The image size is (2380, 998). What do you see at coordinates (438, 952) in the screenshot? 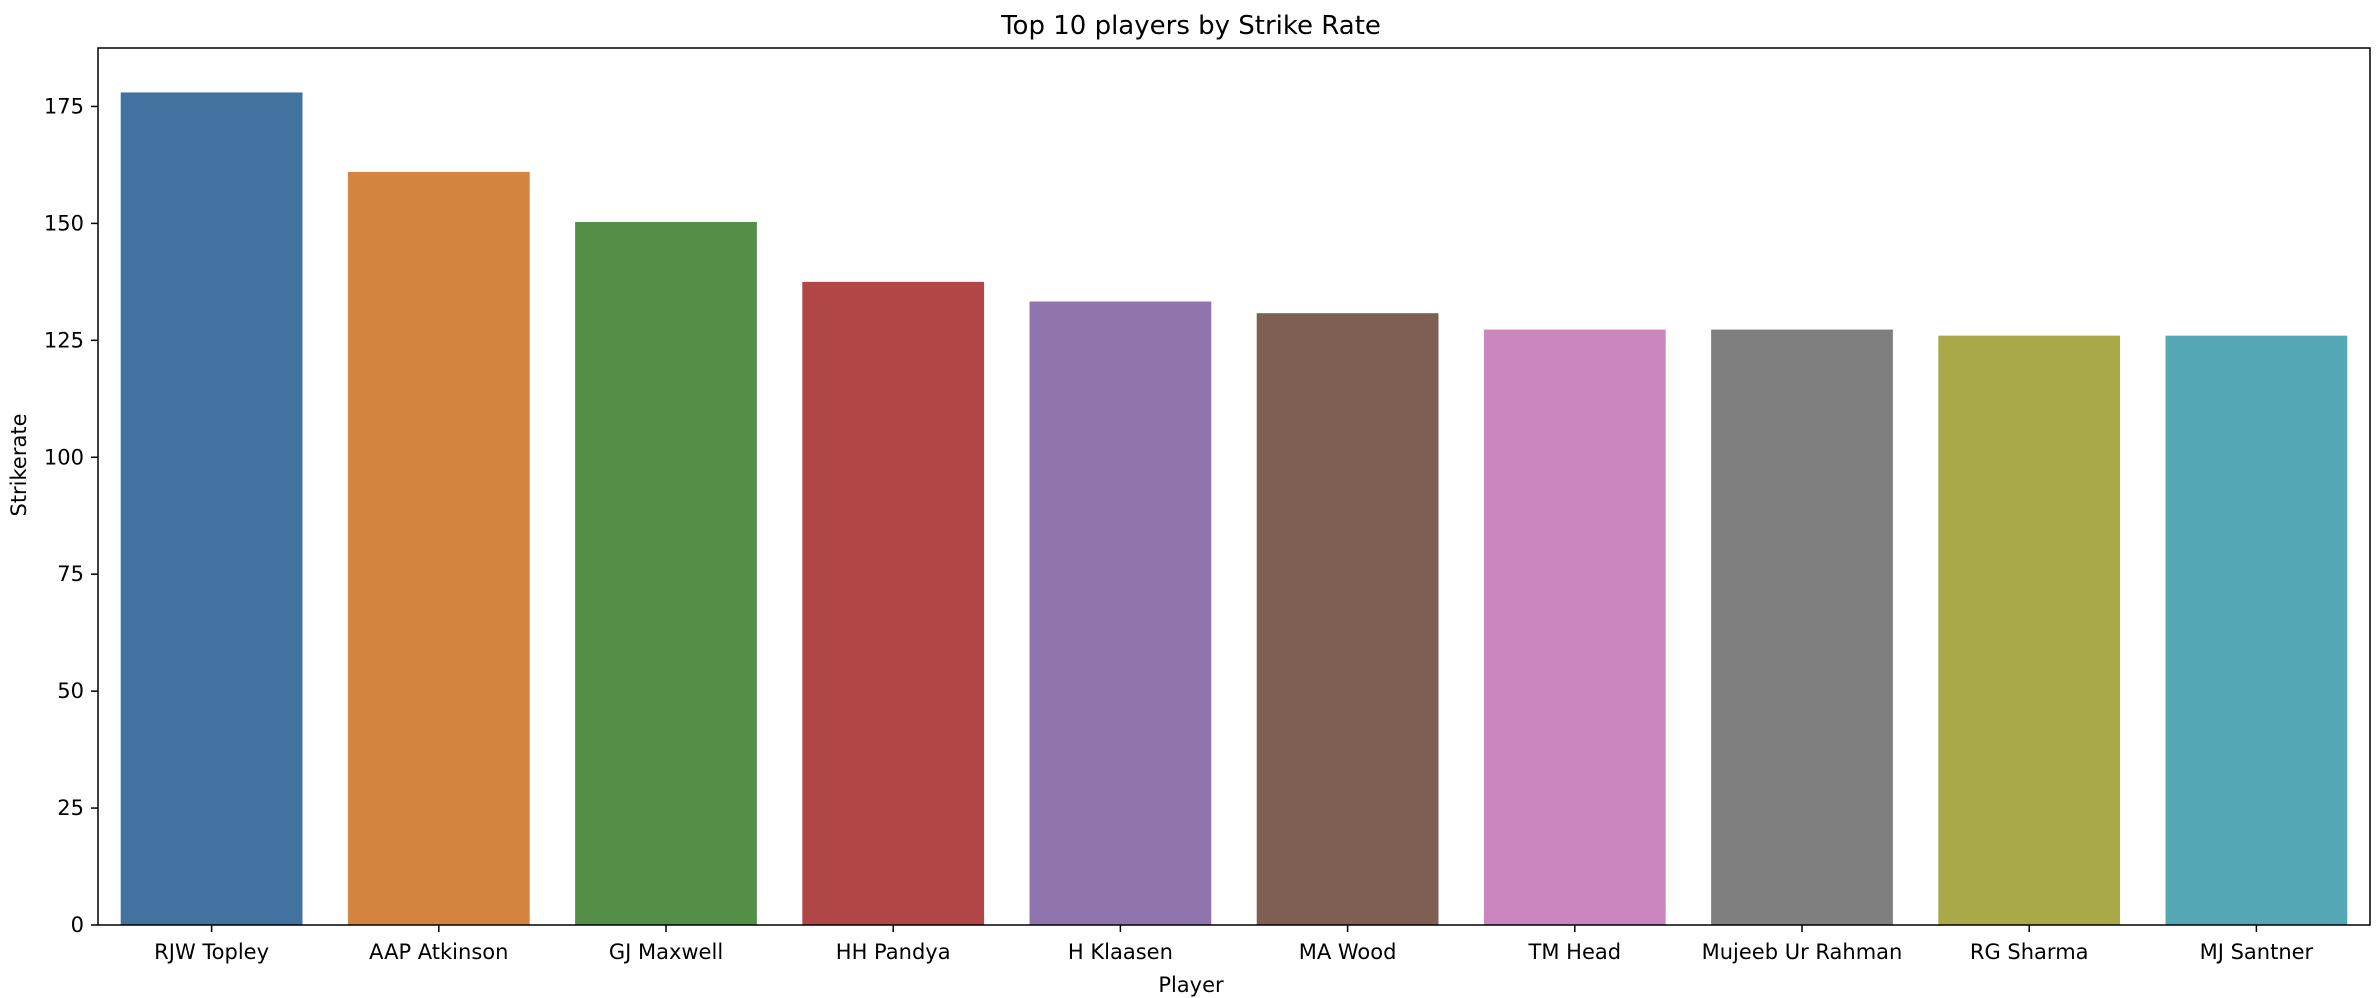
I see `x-tick-label: AAP Atkinson` at bounding box center [438, 952].